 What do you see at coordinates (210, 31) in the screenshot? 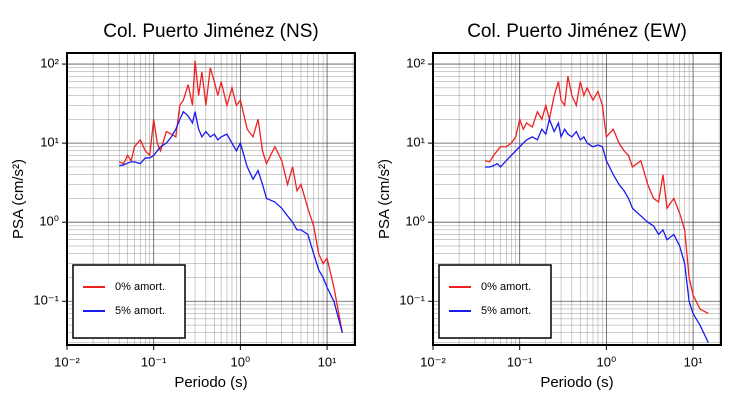
I see `chart-title: Col. Puerto Jiménez (NS)` at bounding box center [210, 31].